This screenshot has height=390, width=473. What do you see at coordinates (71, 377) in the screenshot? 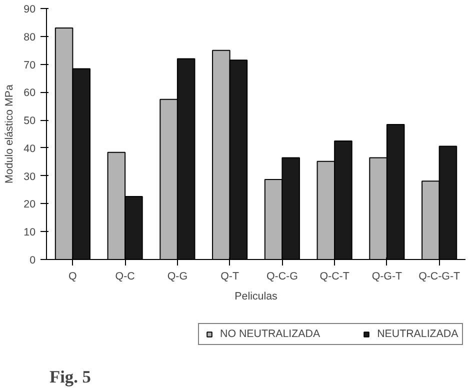
I see `caption: Fig. 5` at bounding box center [71, 377].